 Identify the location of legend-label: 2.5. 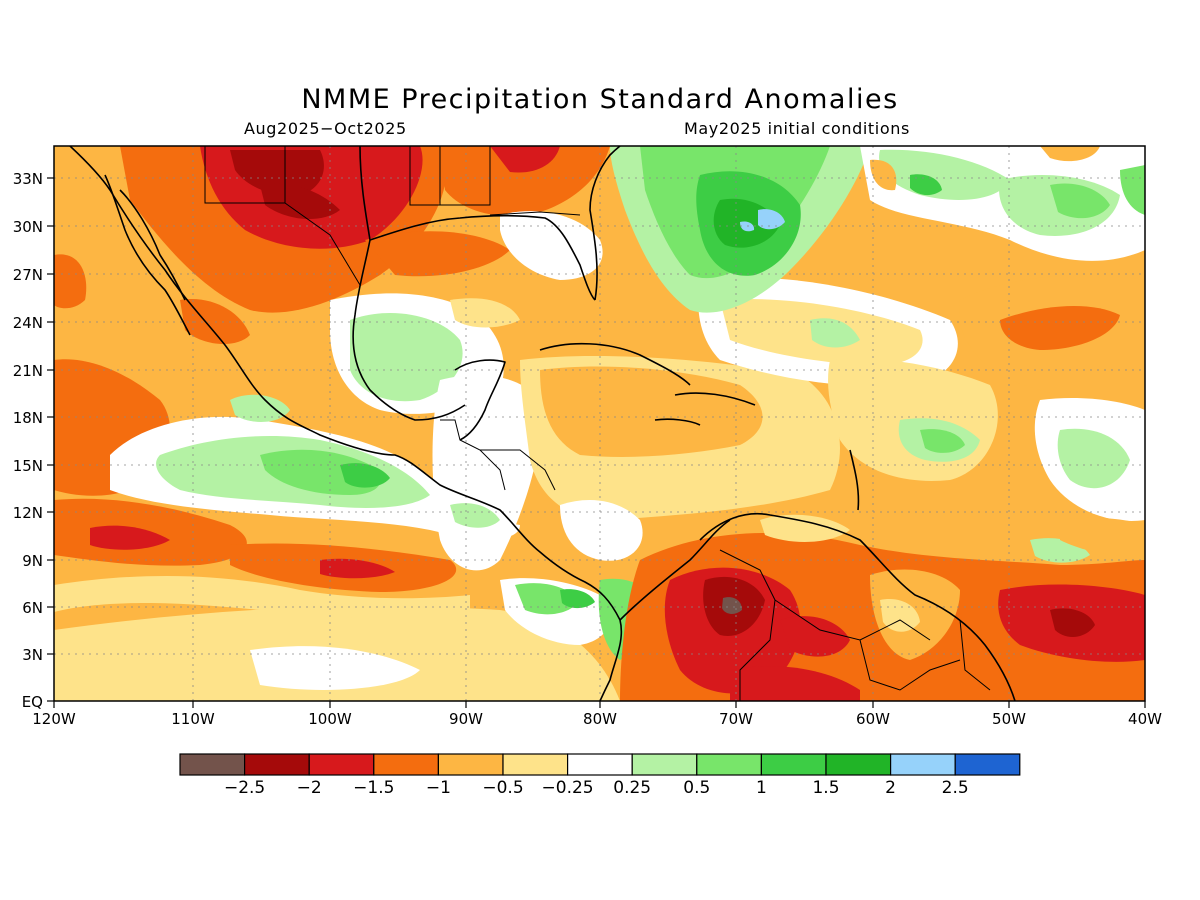
(955, 788).